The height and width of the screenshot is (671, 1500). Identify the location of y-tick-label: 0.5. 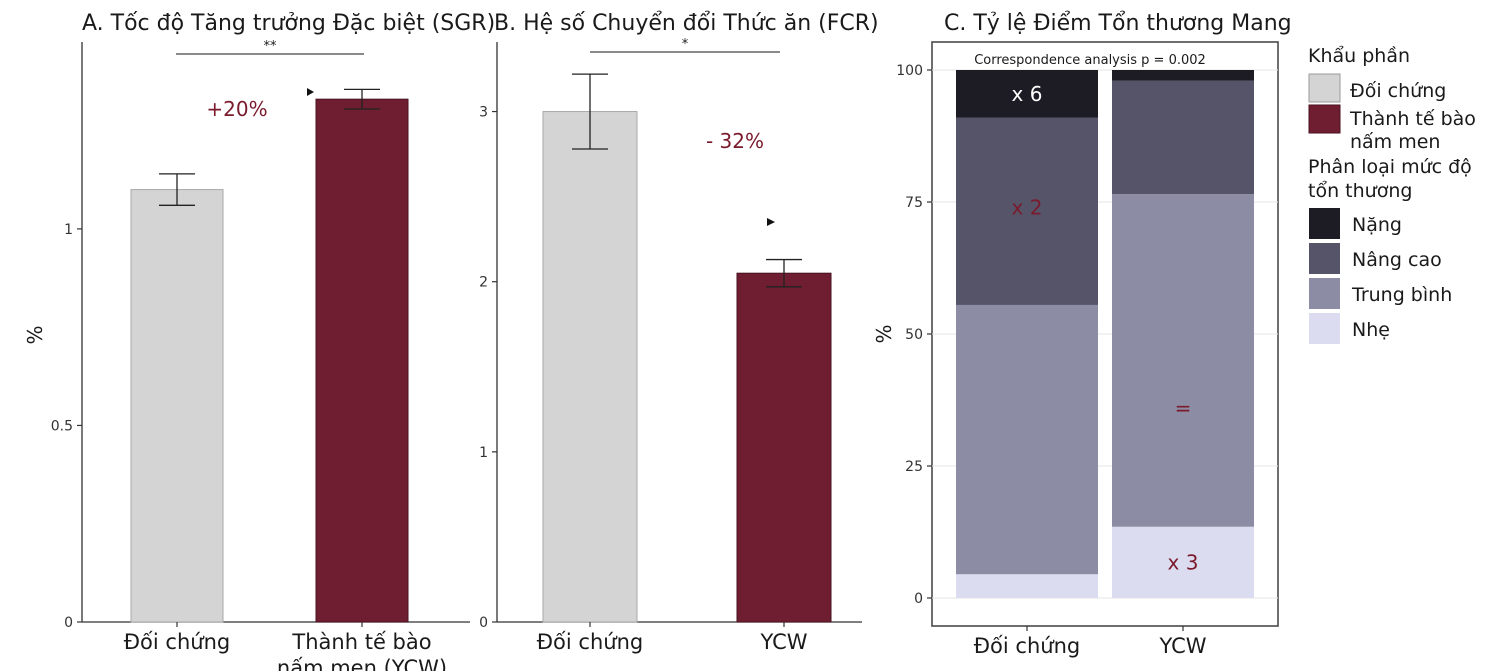
(62, 426).